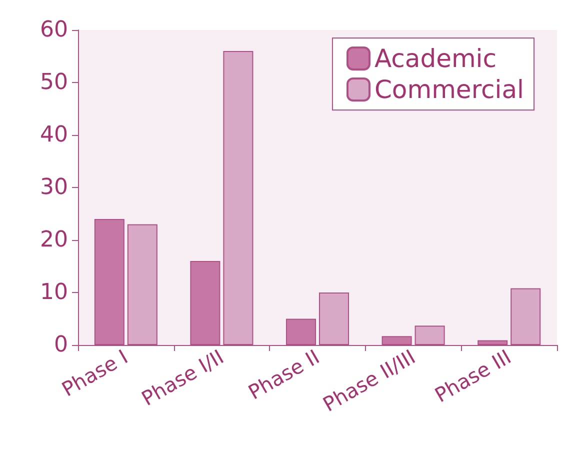 This screenshot has height=457, width=577. I want to click on y-tick-label: 40, so click(54, 135).